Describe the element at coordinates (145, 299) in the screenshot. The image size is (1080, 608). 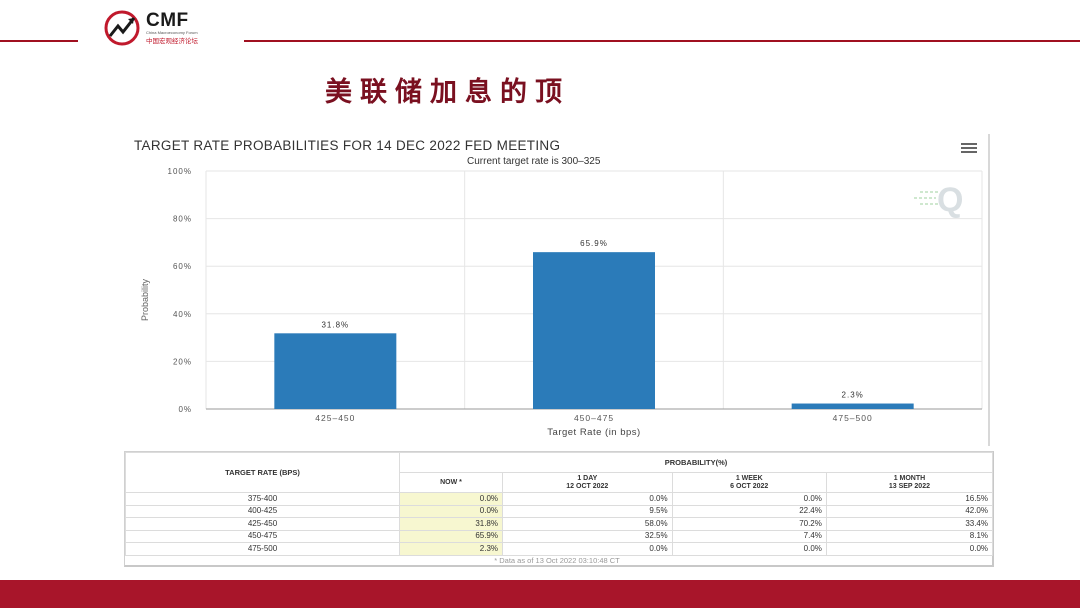
I see `y-axis-title: Probability` at that location.